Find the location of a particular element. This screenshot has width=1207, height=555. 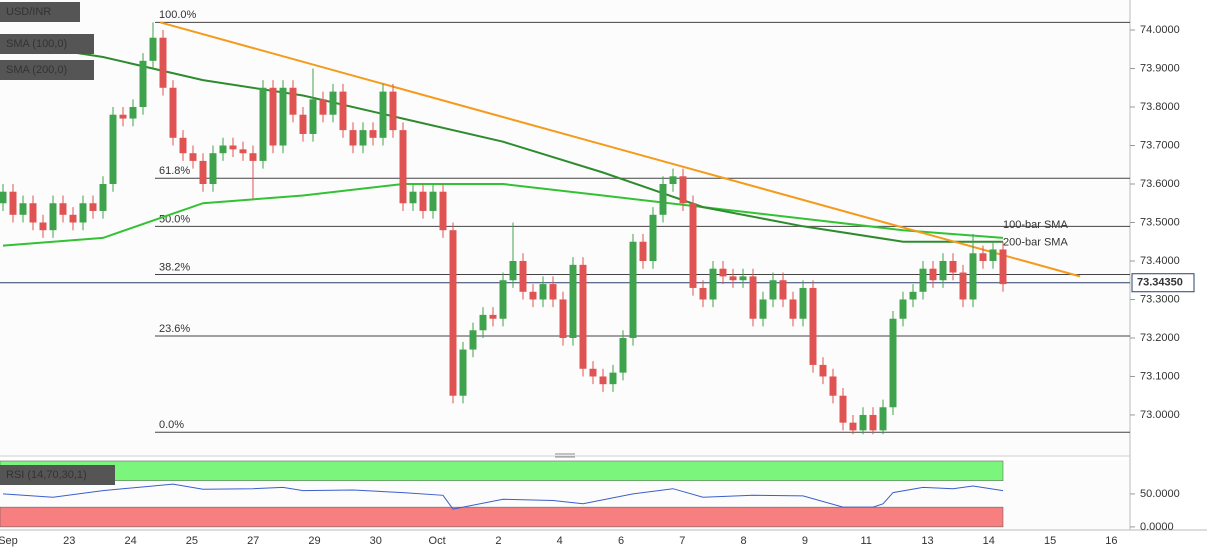

x-tick-label: 25 is located at coordinates (192, 541).